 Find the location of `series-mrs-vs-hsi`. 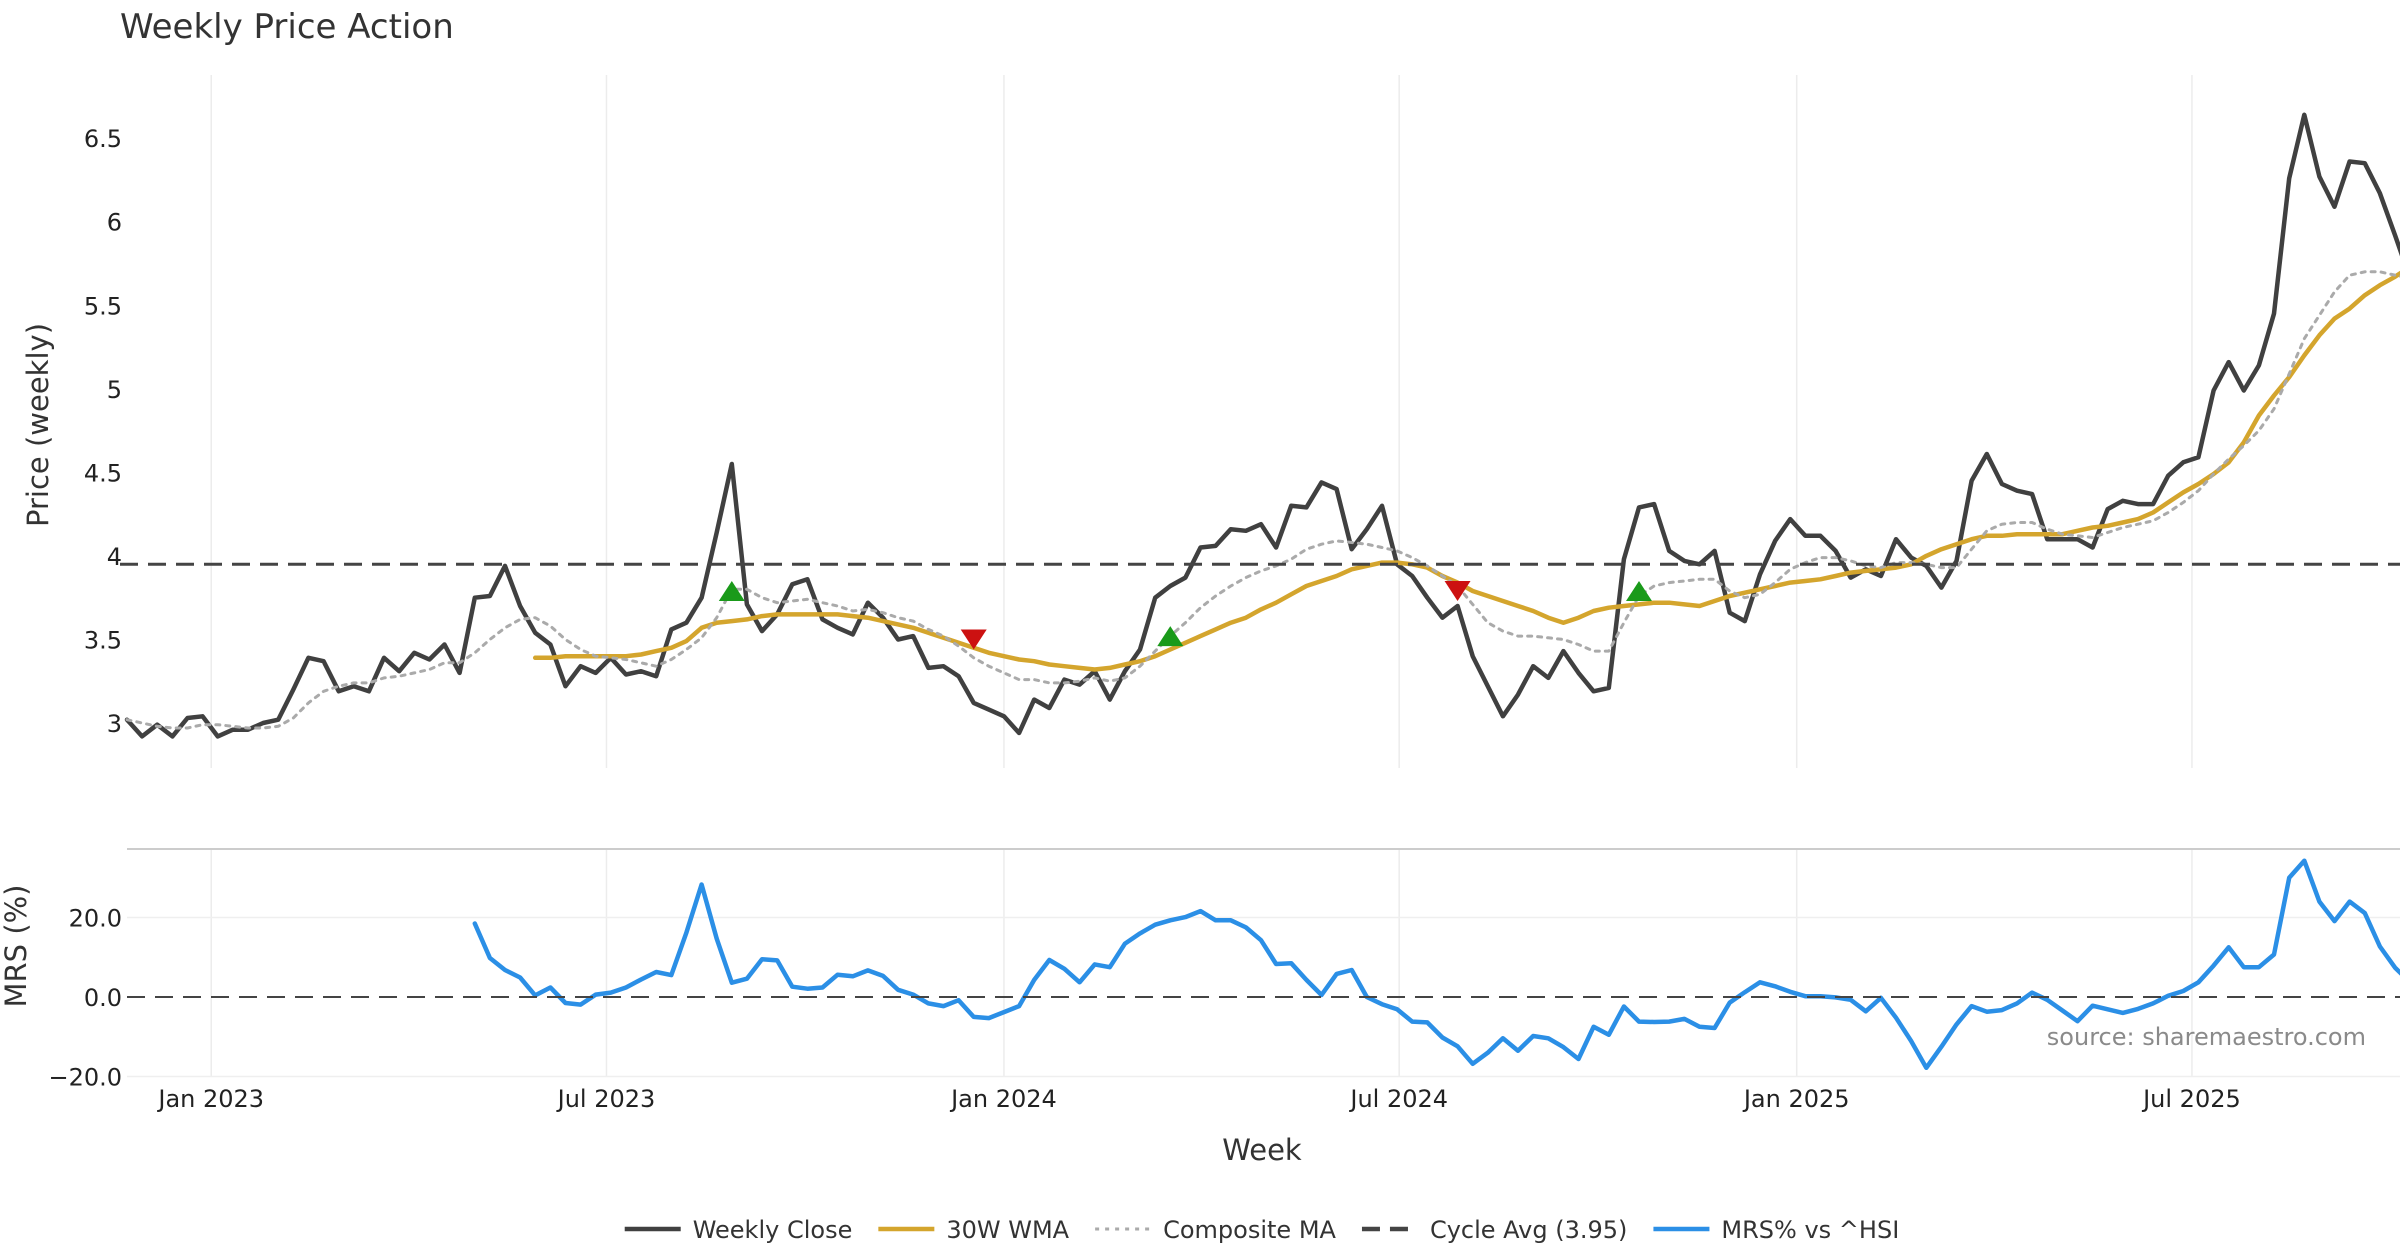

series-mrs-vs-hsi is located at coordinates (1436, 964).